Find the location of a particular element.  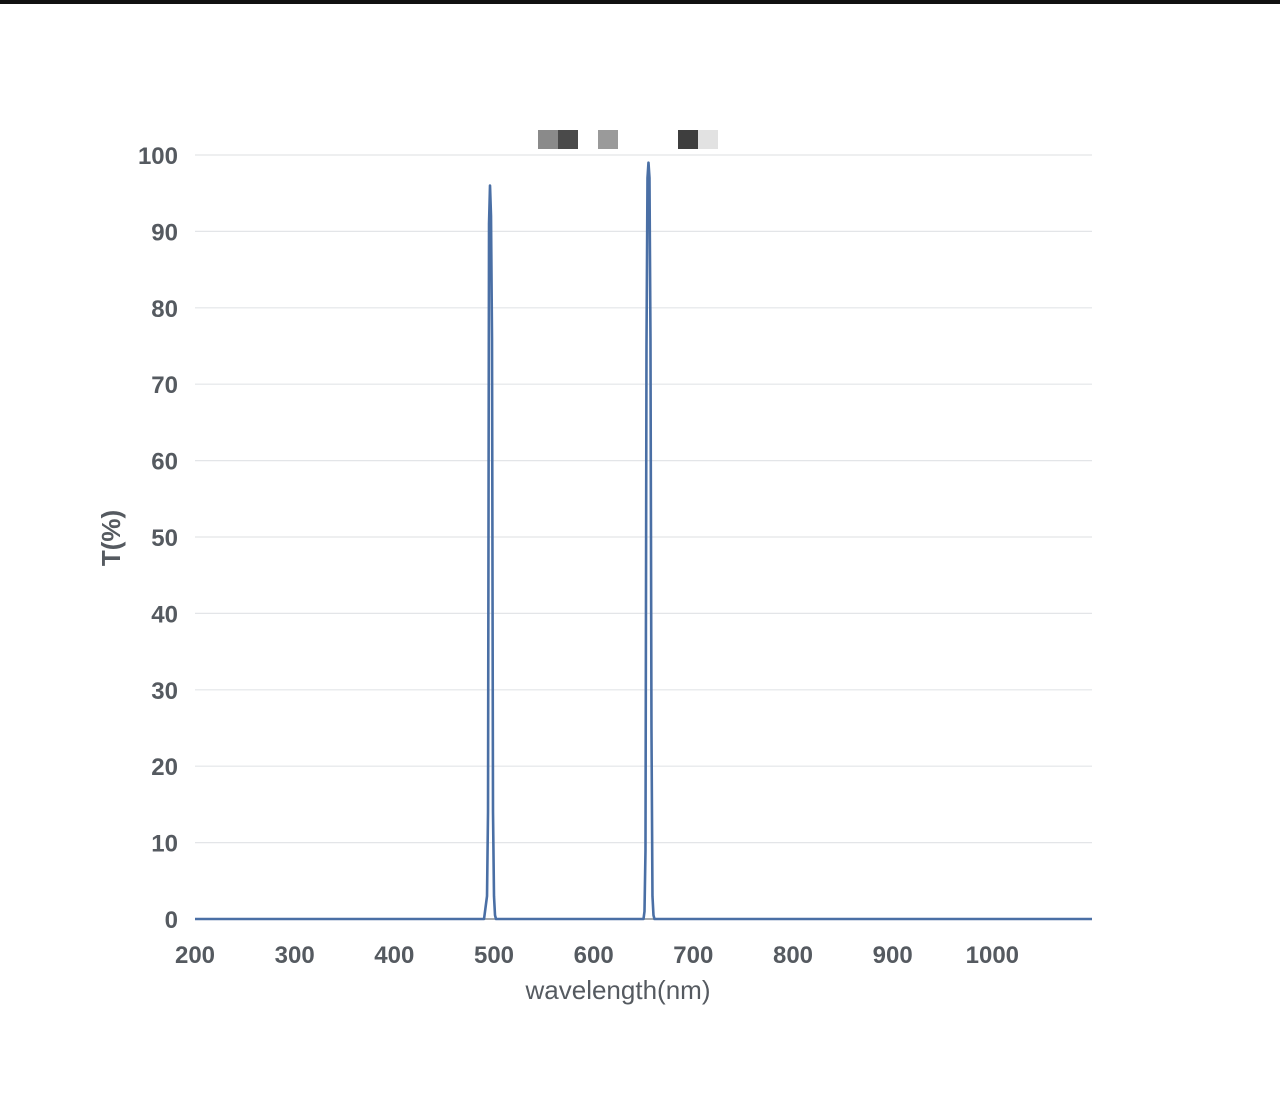

y-axis-title: T(%) is located at coordinates (111, 538).